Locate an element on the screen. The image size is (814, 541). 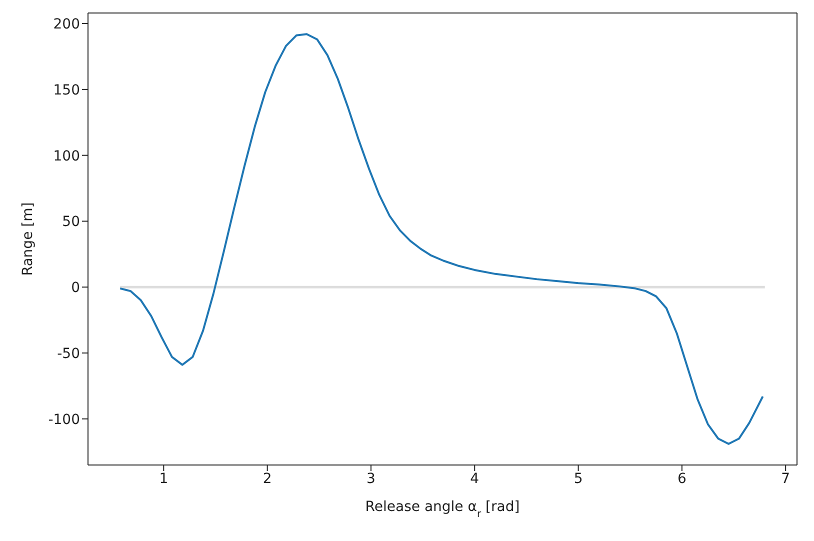
y-tick-label: 100 is located at coordinates (66, 156).